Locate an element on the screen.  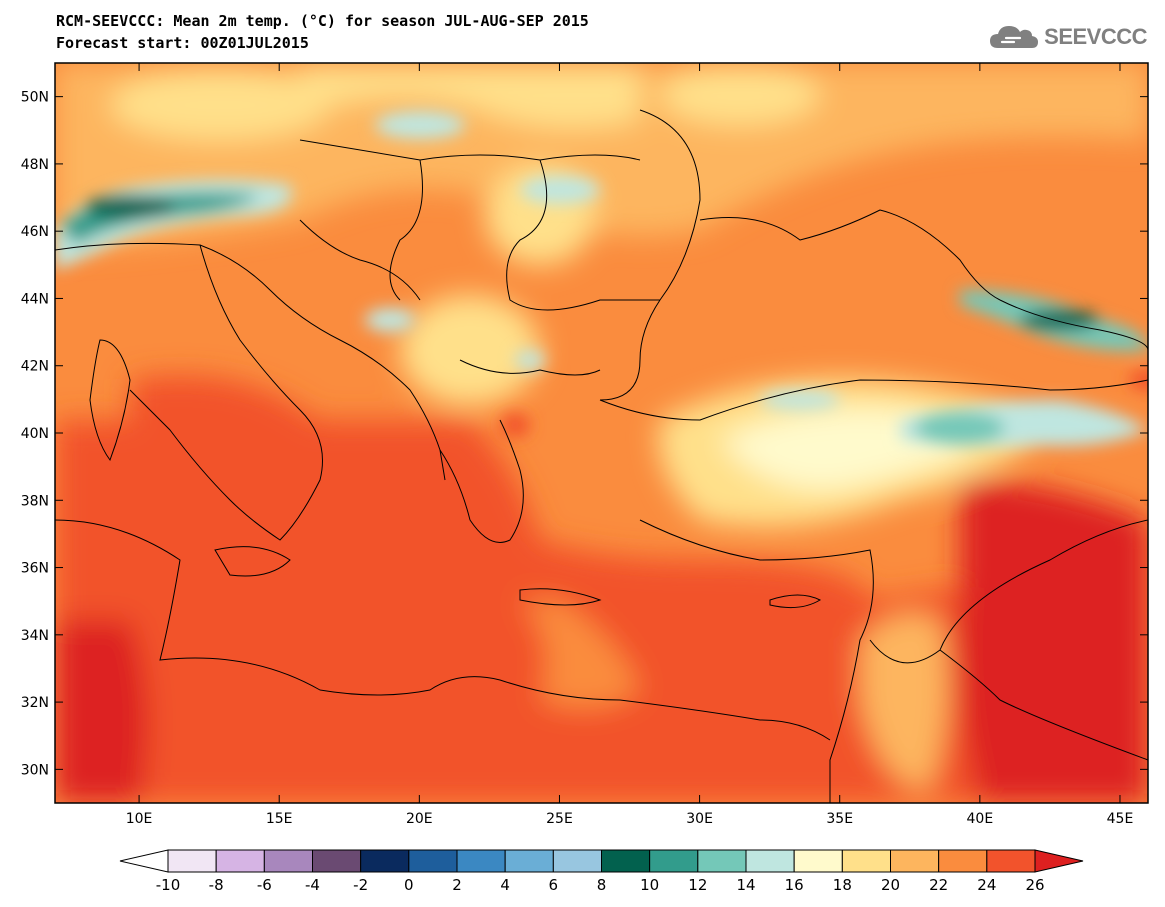
colorbar-label: 22 is located at coordinates (938, 885).